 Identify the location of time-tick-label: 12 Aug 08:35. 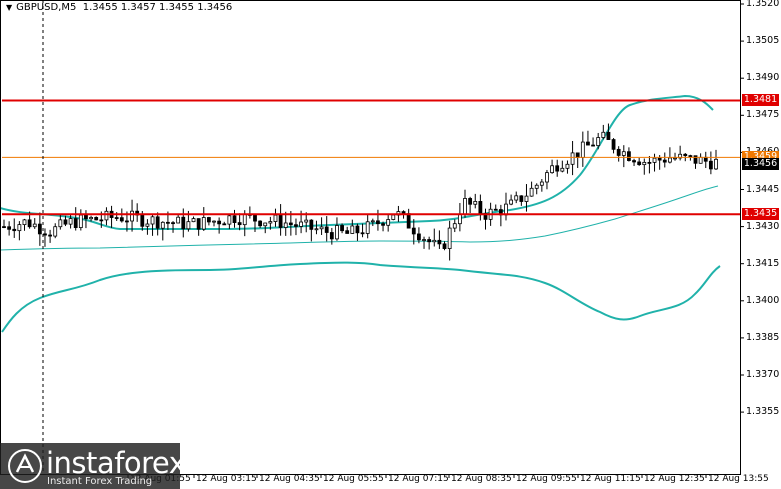
(481, 479).